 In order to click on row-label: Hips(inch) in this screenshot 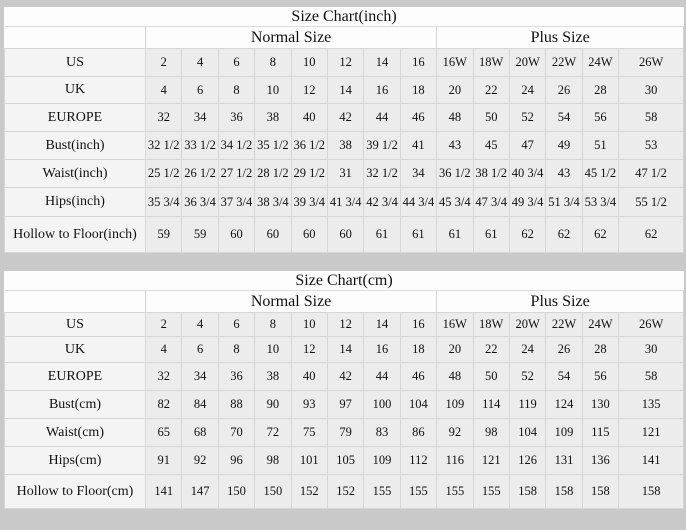, I will do `click(75, 202)`.